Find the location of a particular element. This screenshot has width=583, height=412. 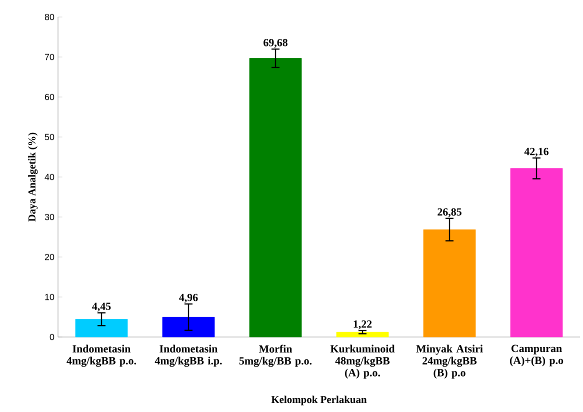

x-tick-label: Indometasin 4mg/kgBB i.p. is located at coordinates (188, 355).